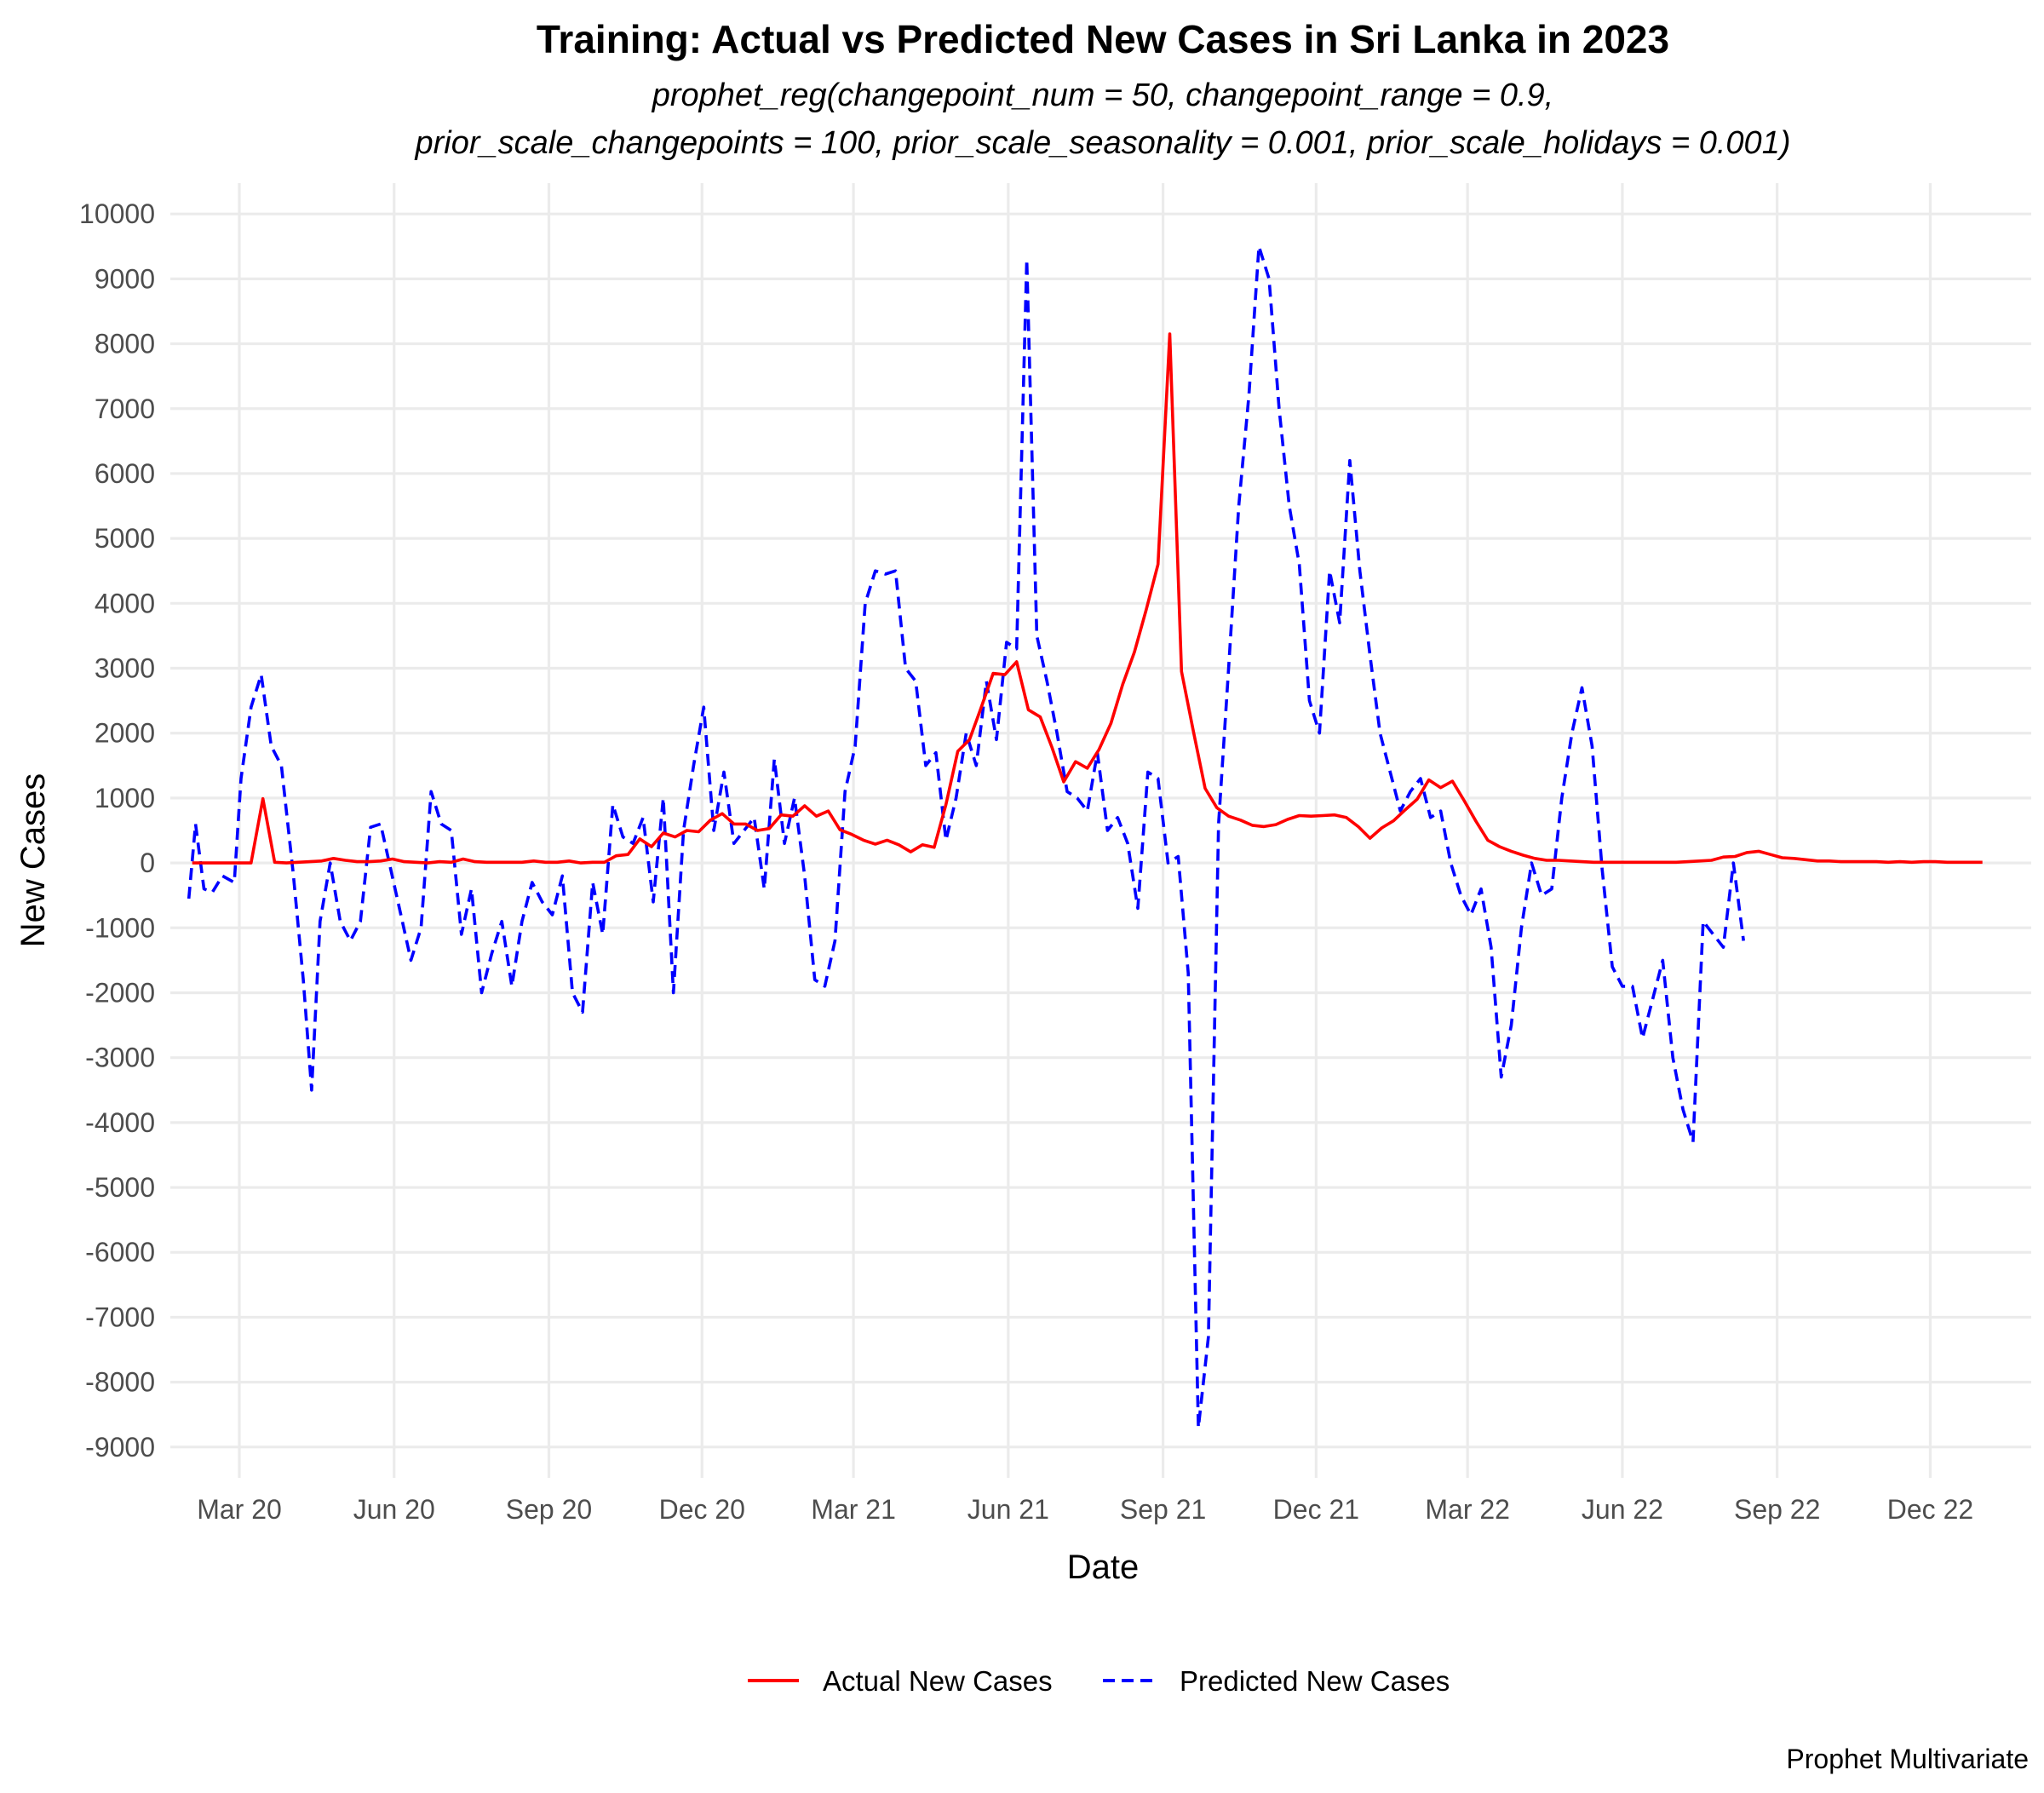 This screenshot has height=1793, width=2044. I want to click on y-tick-label: 1000, so click(125, 798).